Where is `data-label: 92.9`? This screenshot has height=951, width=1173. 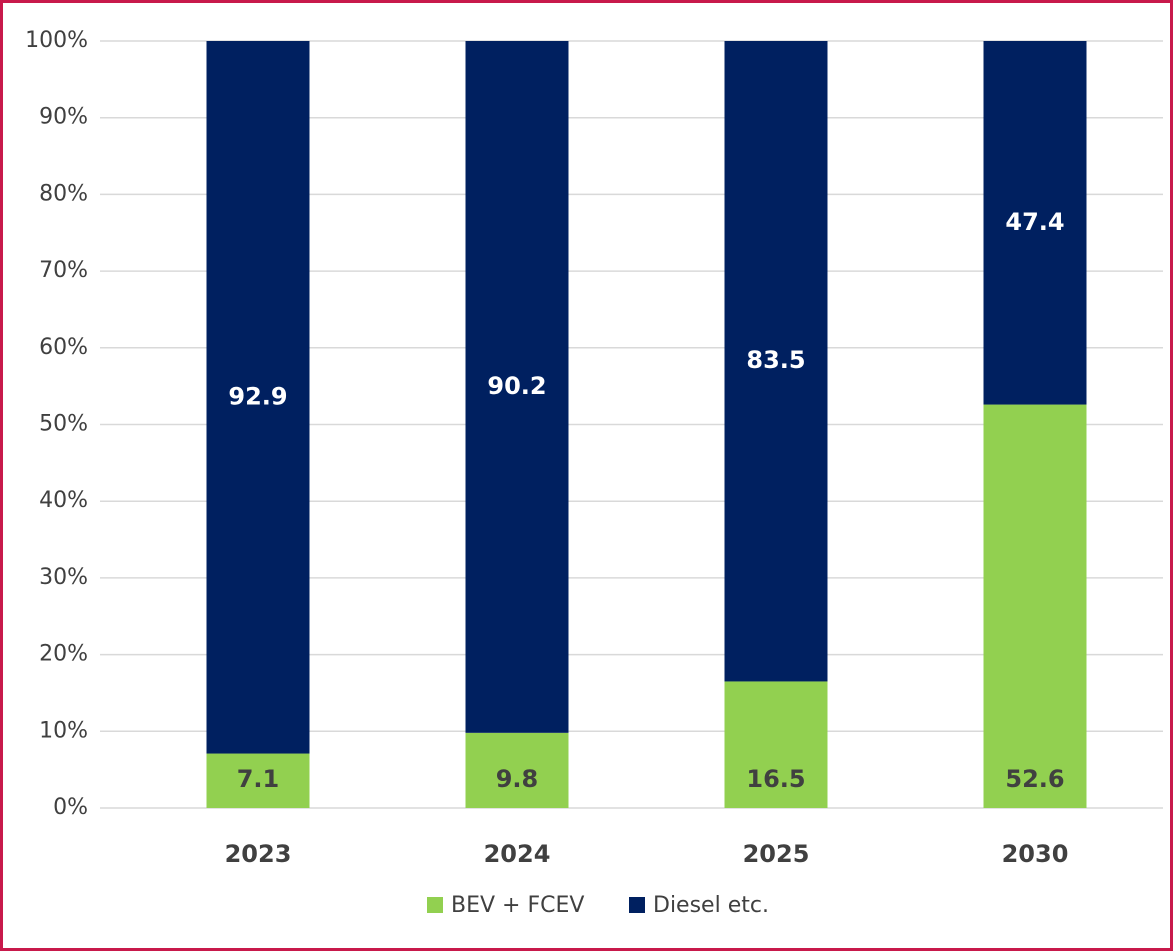 data-label: 92.9 is located at coordinates (257, 396).